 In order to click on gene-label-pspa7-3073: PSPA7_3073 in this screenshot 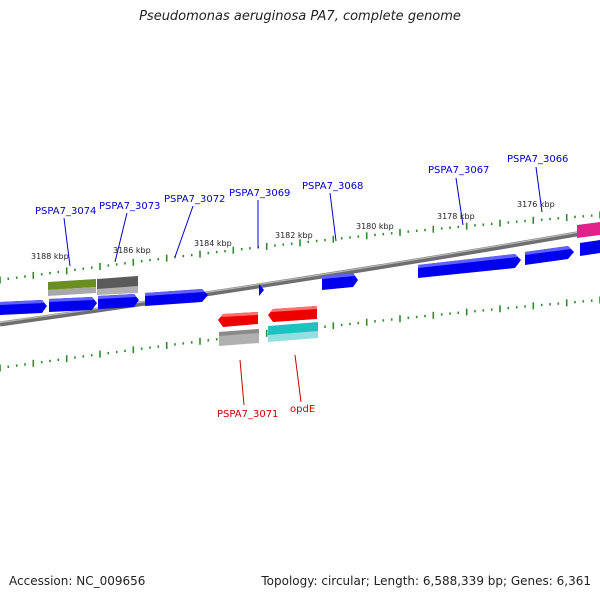, I will do `click(129, 206)`.